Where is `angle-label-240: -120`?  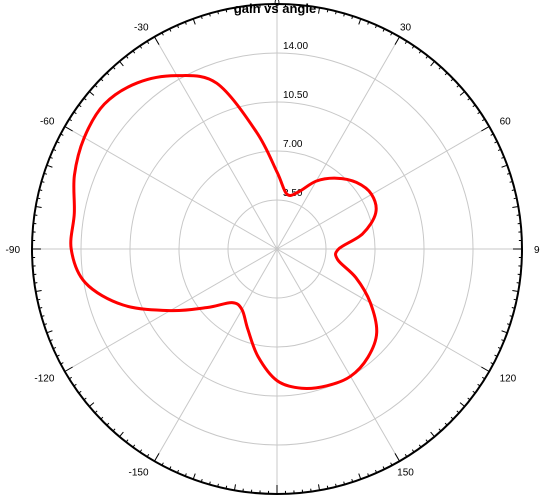
angle-label-240: -120 is located at coordinates (44, 379).